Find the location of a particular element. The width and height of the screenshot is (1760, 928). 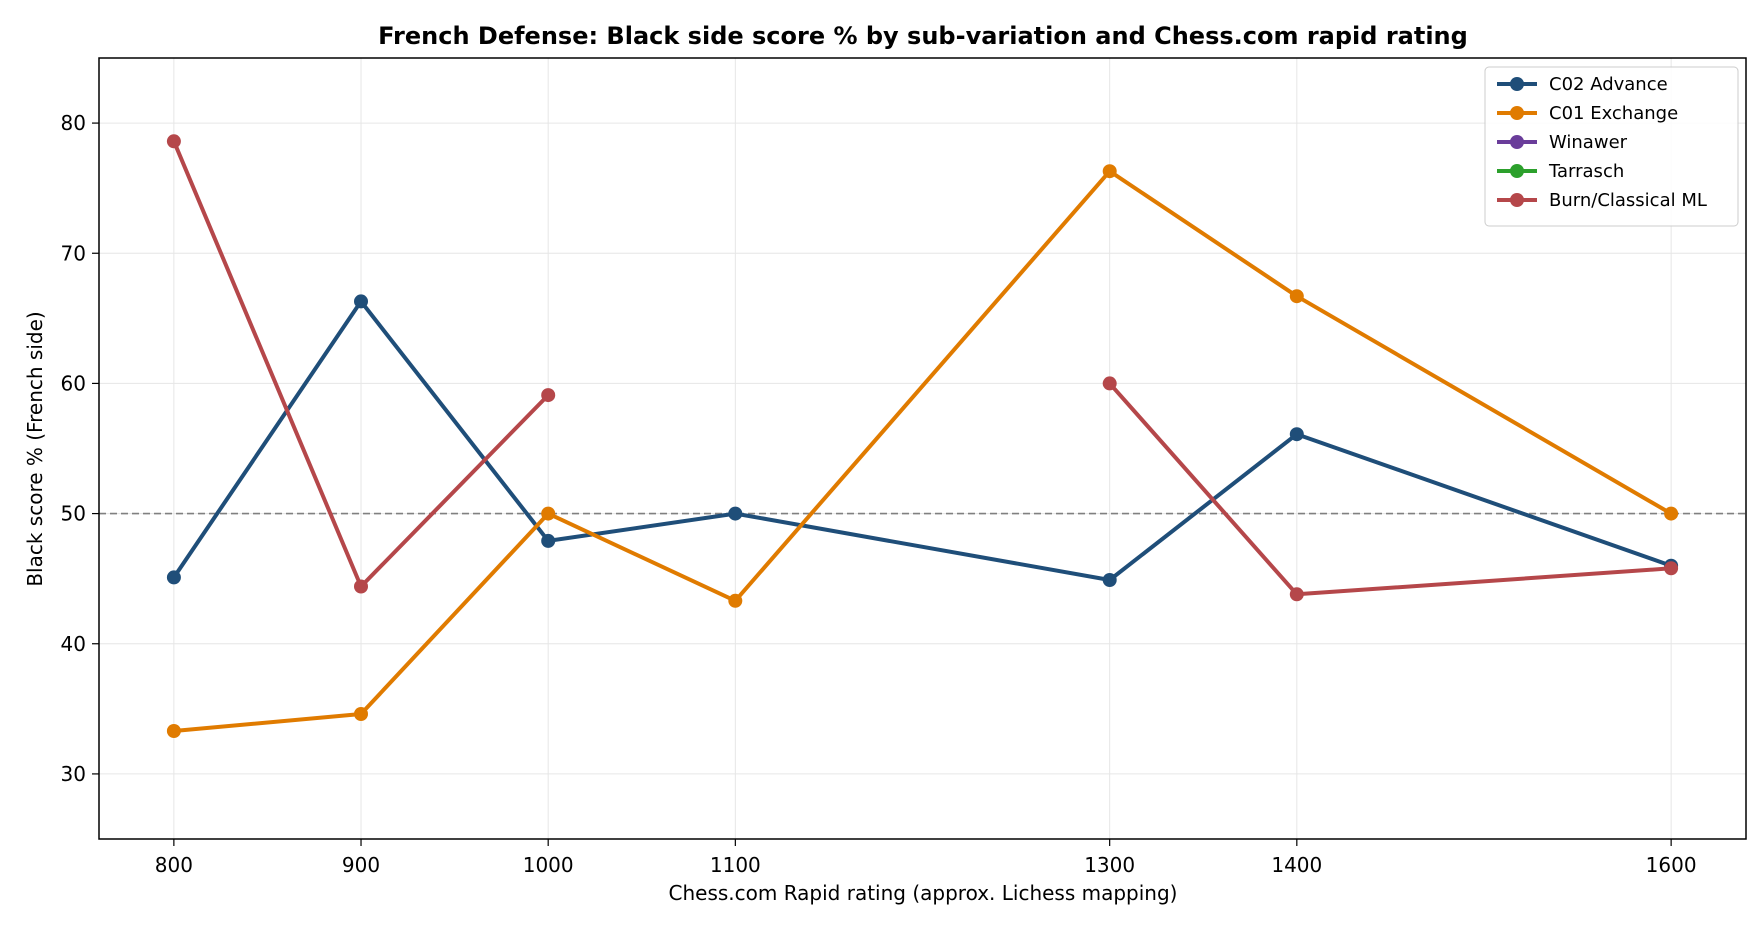

x-tick-label: 1600 is located at coordinates (1671, 865).